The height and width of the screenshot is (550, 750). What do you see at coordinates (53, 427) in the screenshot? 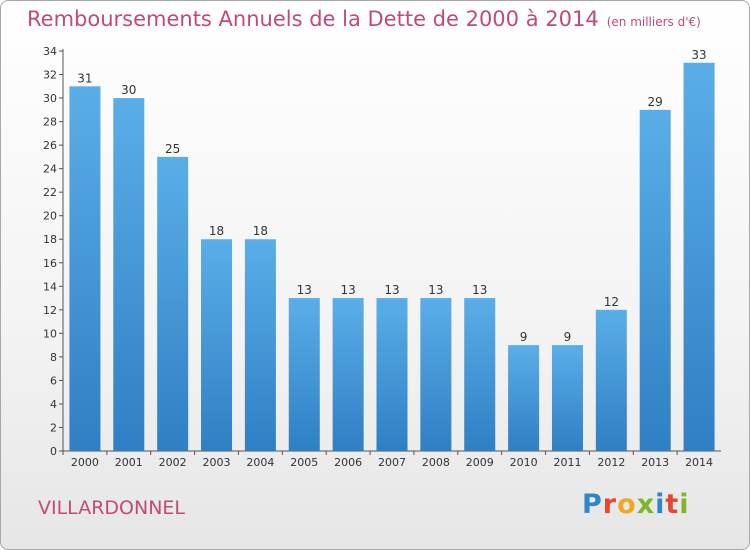
I see `y-tick-label: 2` at bounding box center [53, 427].